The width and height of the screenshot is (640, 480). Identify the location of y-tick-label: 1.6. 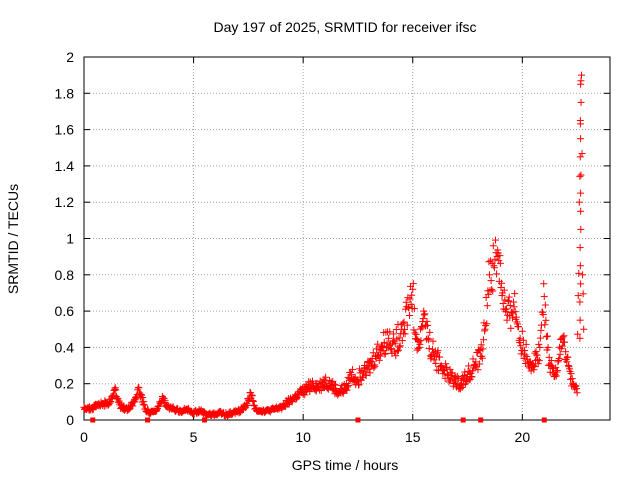
(65, 130).